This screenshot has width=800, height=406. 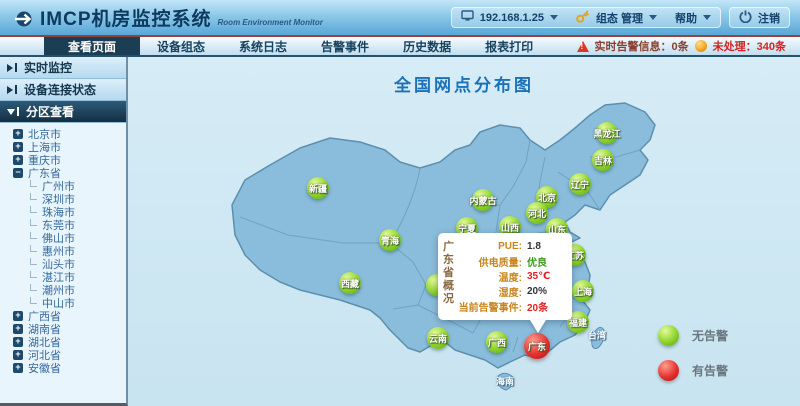 What do you see at coordinates (44, 329) in the screenshot?
I see `tree-item-label: 湖南省` at bounding box center [44, 329].